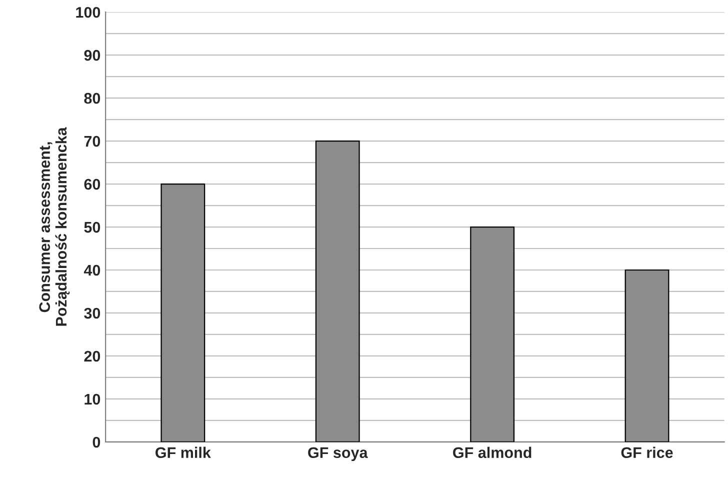 Image resolution: width=728 pixels, height=483 pixels. Describe the element at coordinates (92, 98) in the screenshot. I see `y-tick-label: 80` at that location.